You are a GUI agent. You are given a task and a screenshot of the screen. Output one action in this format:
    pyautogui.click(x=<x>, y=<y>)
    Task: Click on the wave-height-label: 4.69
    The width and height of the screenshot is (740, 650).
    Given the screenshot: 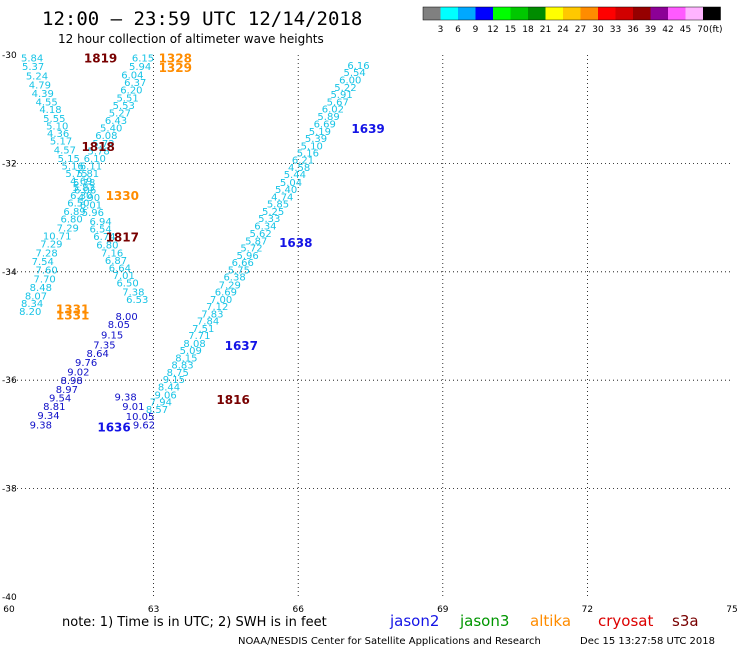 What is the action you would take?
    pyautogui.click(x=81, y=182)
    